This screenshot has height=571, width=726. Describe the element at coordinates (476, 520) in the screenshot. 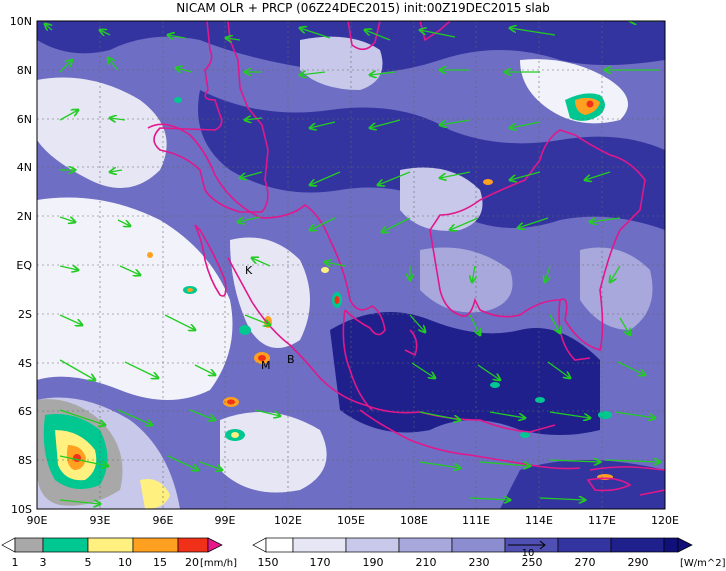

I see `lon-label: 111E` at that location.